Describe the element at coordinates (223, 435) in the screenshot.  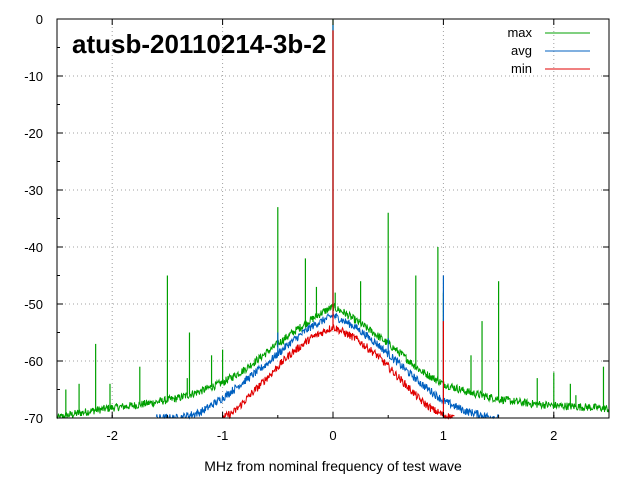
I see `x-tick-label: -1` at that location.